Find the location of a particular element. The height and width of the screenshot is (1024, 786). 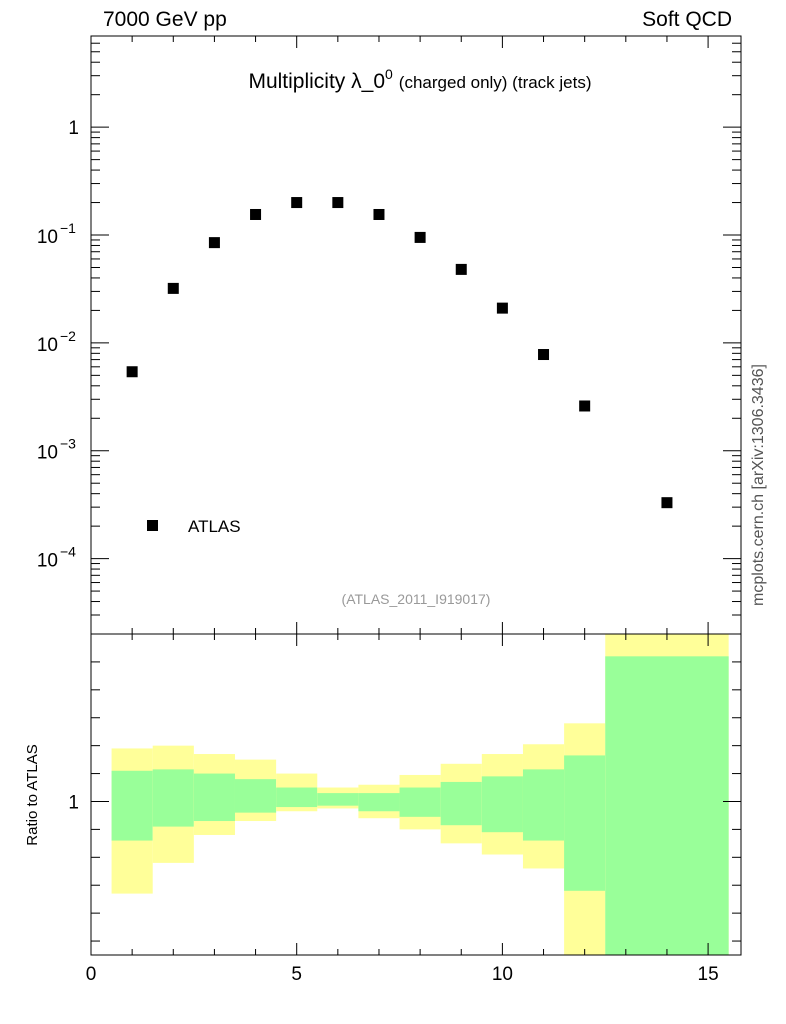

xtick-label-0: 0 is located at coordinates (91, 974).